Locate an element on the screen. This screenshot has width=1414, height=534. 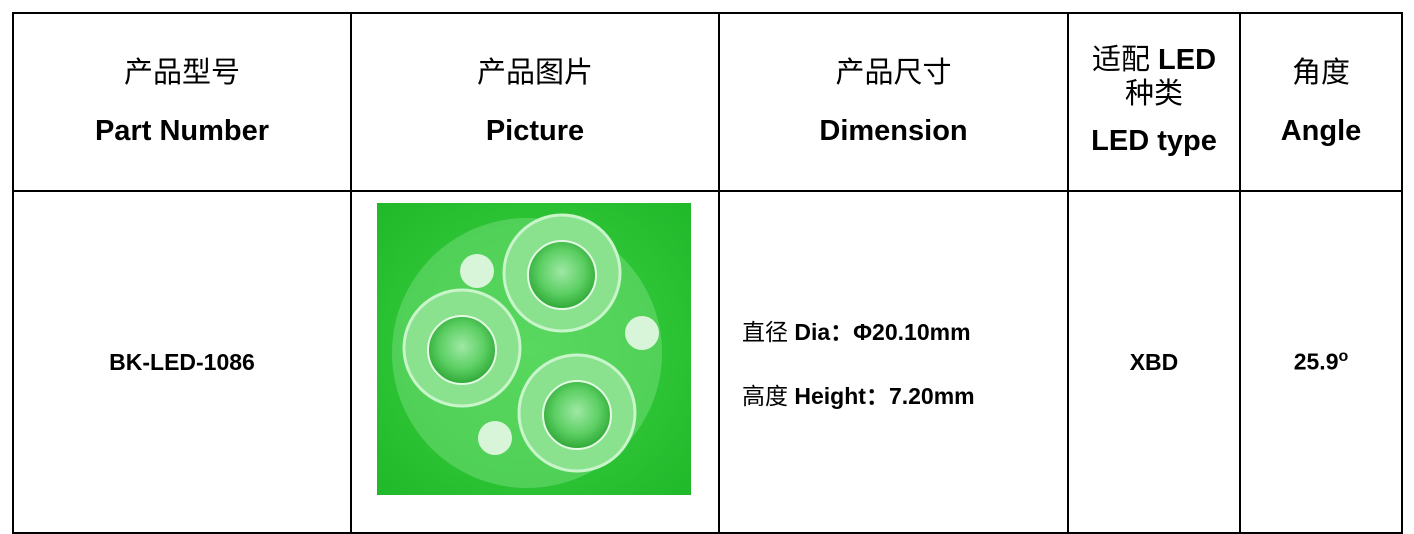
header-cell: 适配 LED 种类 LED type is located at coordinates (1154, 102).